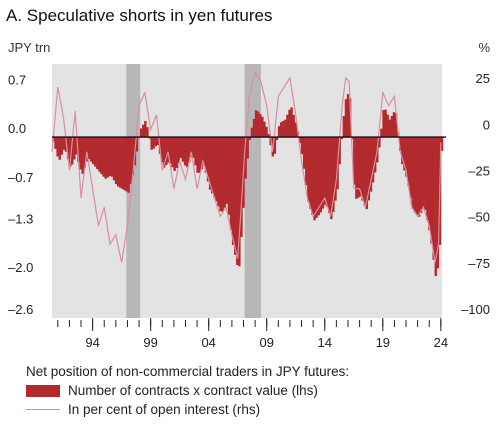 The height and width of the screenshot is (427, 500). Describe the element at coordinates (479, 263) in the screenshot. I see `right-tick-label: –75` at that location.